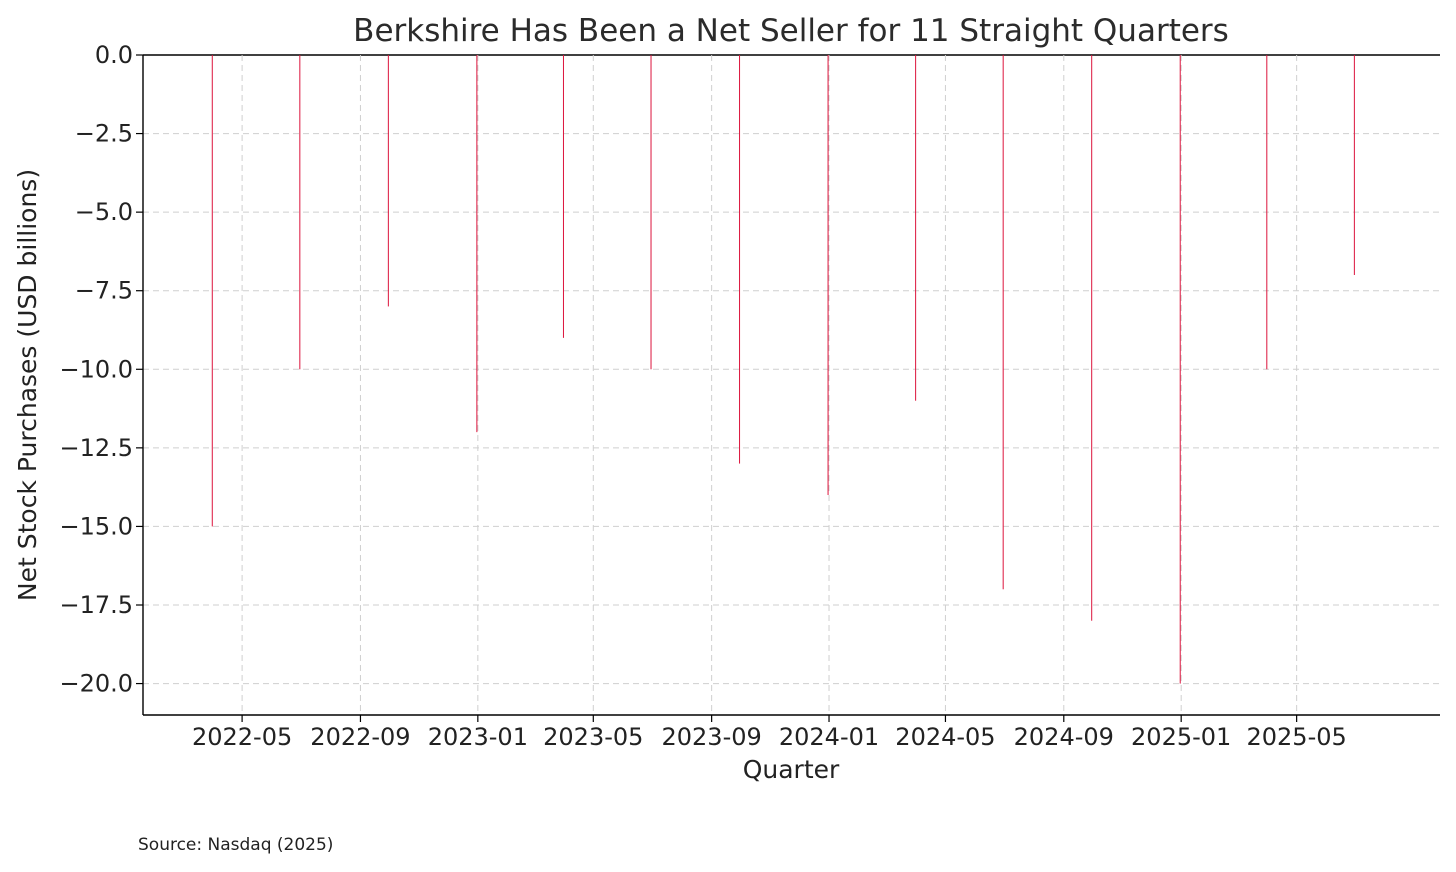  What do you see at coordinates (114, 55) in the screenshot?
I see `y-tick-label: 0.0` at bounding box center [114, 55].